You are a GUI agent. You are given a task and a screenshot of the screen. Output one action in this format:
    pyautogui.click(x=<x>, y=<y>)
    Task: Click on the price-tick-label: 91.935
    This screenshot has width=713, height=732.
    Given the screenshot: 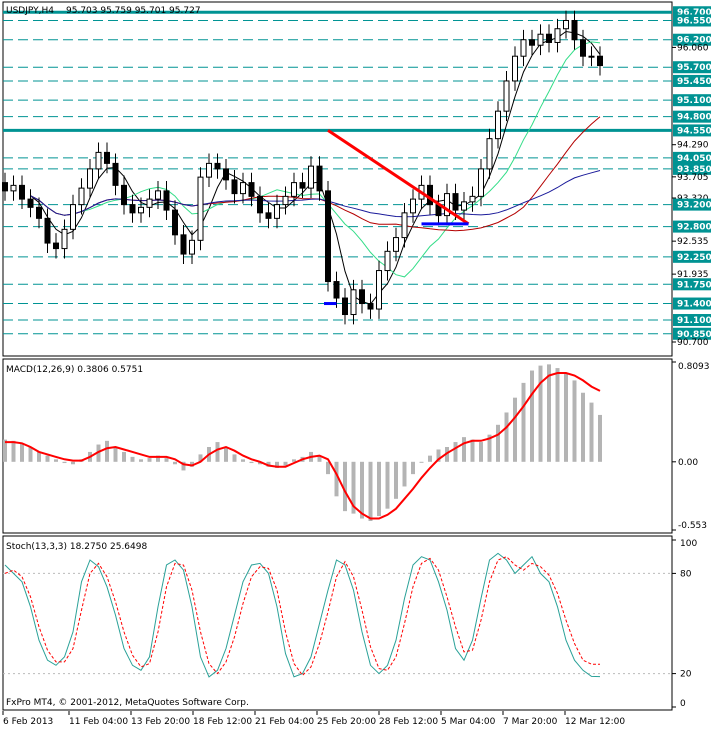 What is the action you would take?
    pyautogui.click(x=693, y=275)
    